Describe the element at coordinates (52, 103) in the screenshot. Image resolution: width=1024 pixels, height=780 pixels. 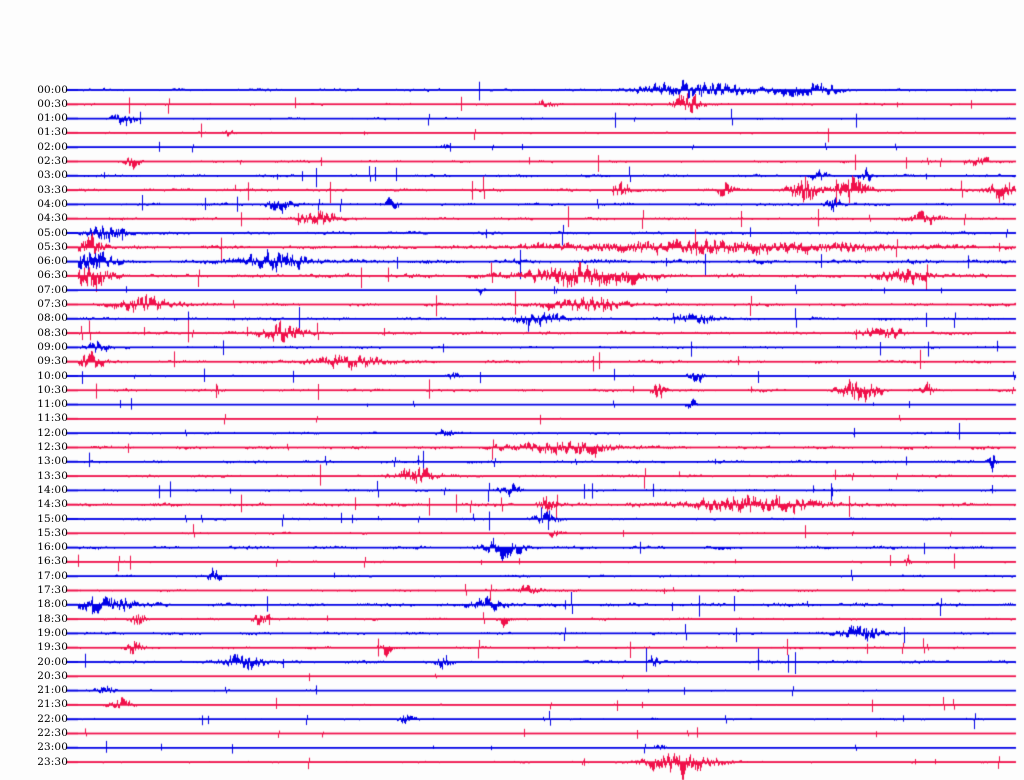
I see `time-label-0030: 00:30` at that location.